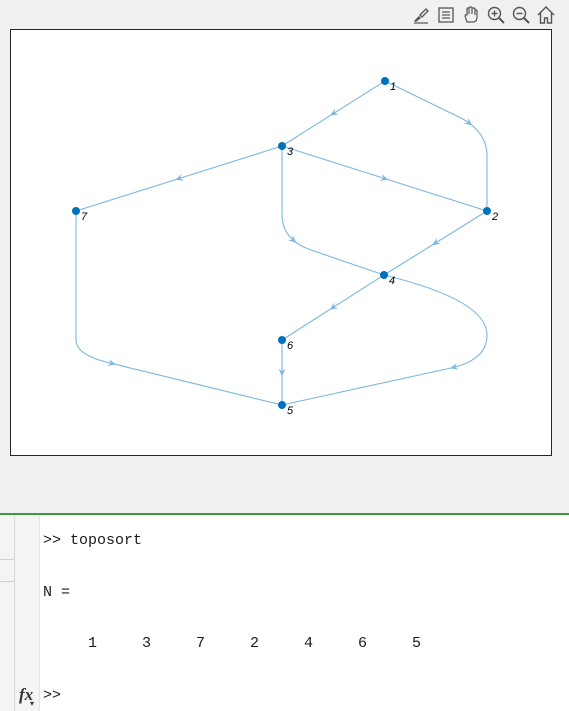 The image size is (569, 711). Describe the element at coordinates (52, 540) in the screenshot. I see `command-prompt: >>` at that location.